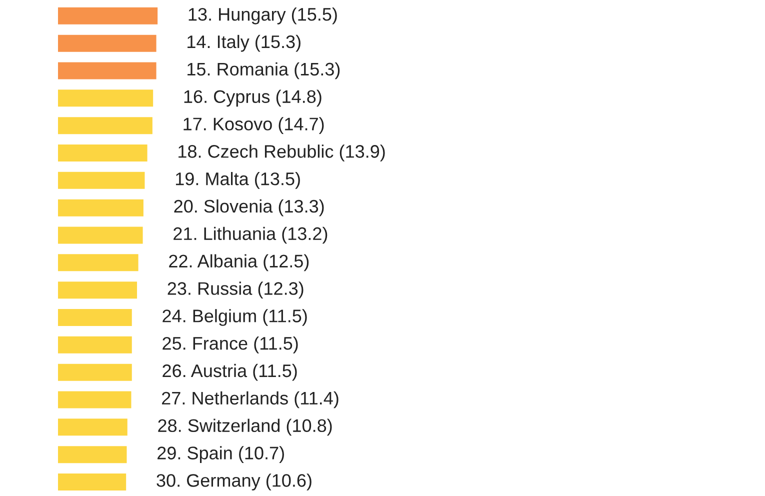  I want to click on data-label: 30. Germany (10.6), so click(234, 482).